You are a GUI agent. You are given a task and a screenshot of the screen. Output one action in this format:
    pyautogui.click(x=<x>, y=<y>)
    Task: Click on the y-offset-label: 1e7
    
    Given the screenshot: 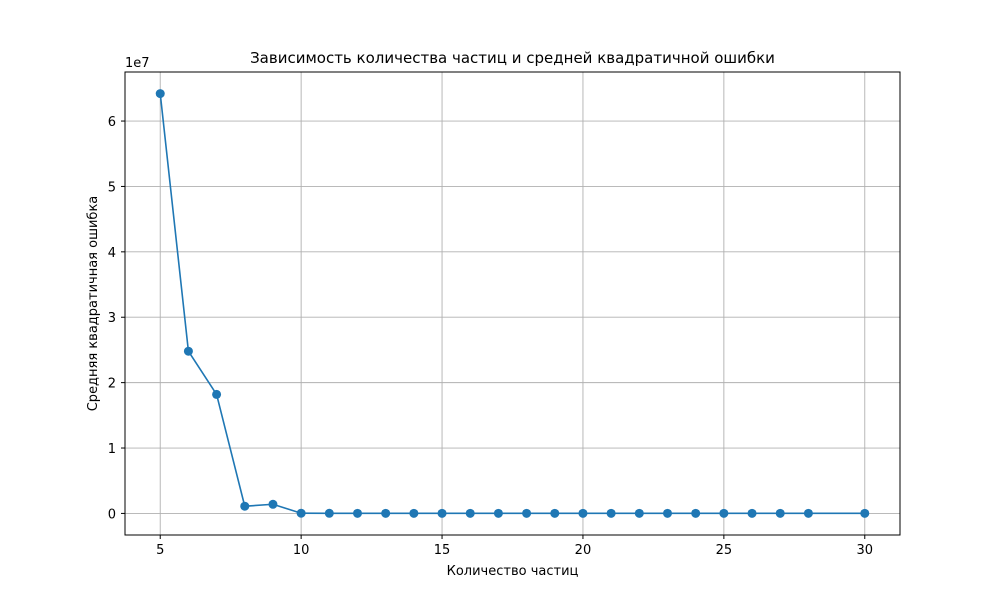 What is the action you would take?
    pyautogui.click(x=137, y=63)
    